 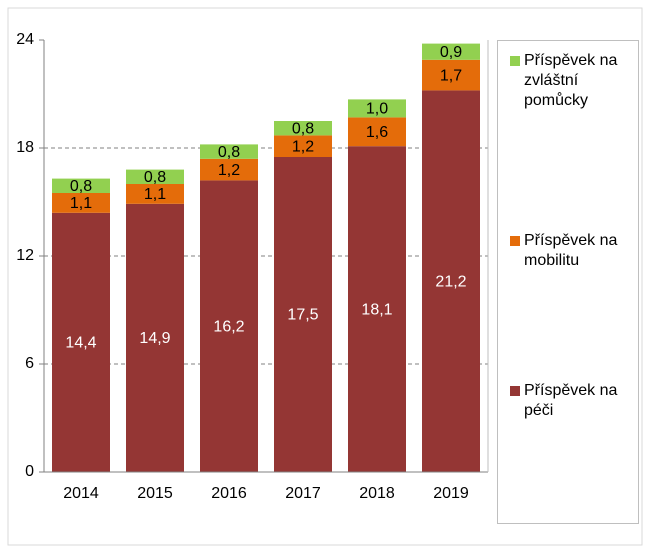 I want to click on legend-item: Příspěvek na zvláštní pomůcky, so click(x=570, y=81).